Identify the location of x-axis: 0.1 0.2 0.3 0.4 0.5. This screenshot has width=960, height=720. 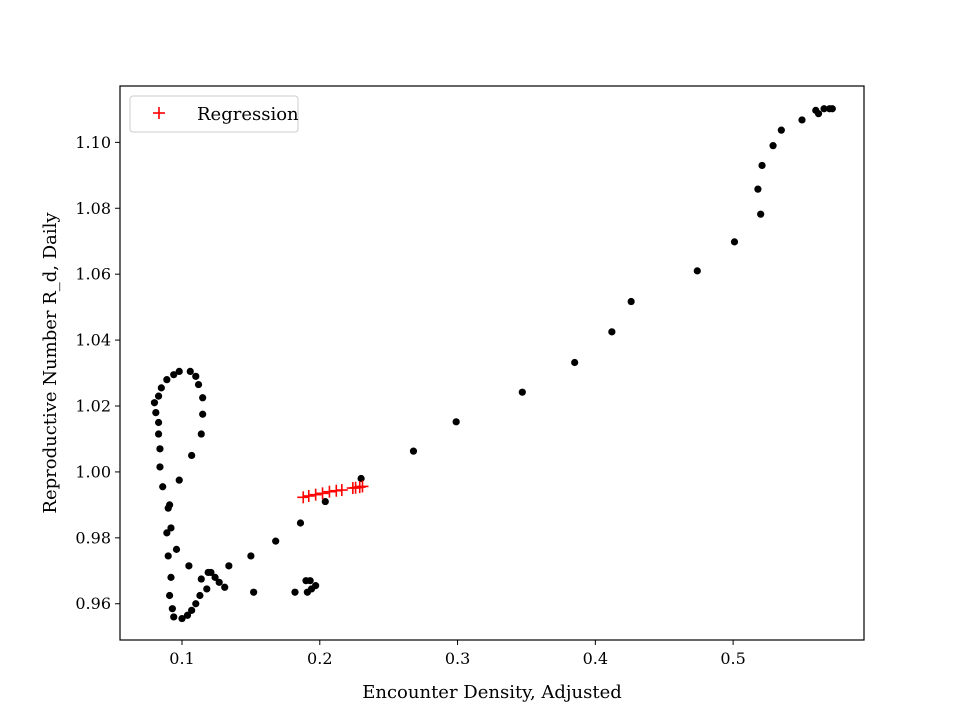
(457, 654).